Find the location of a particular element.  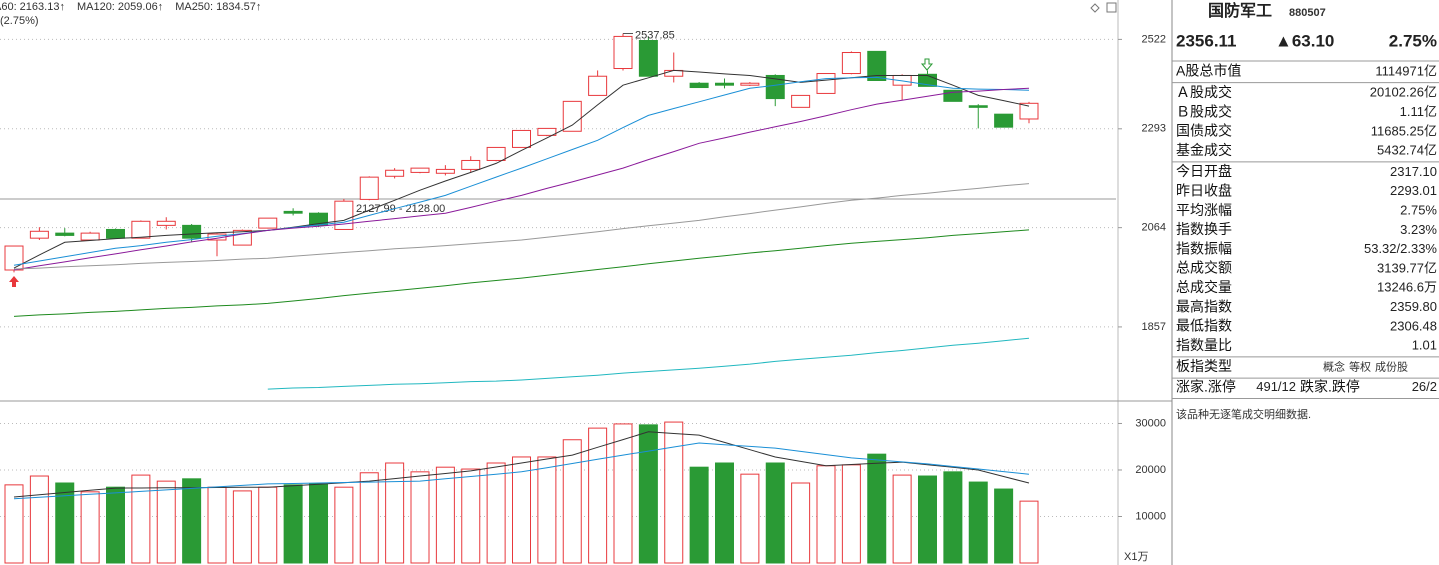

last-price: 2356.11 is located at coordinates (1206, 40).